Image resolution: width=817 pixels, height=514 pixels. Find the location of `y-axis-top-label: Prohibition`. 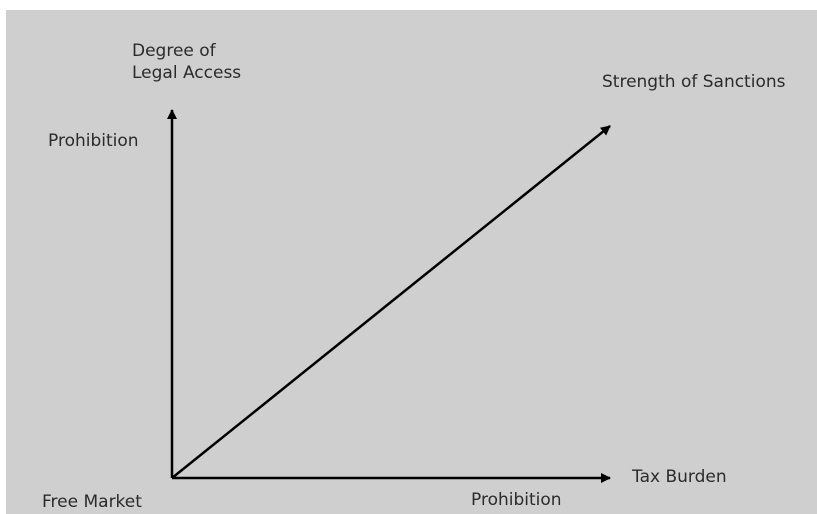

y-axis-top-label: Prohibition is located at coordinates (93, 141).